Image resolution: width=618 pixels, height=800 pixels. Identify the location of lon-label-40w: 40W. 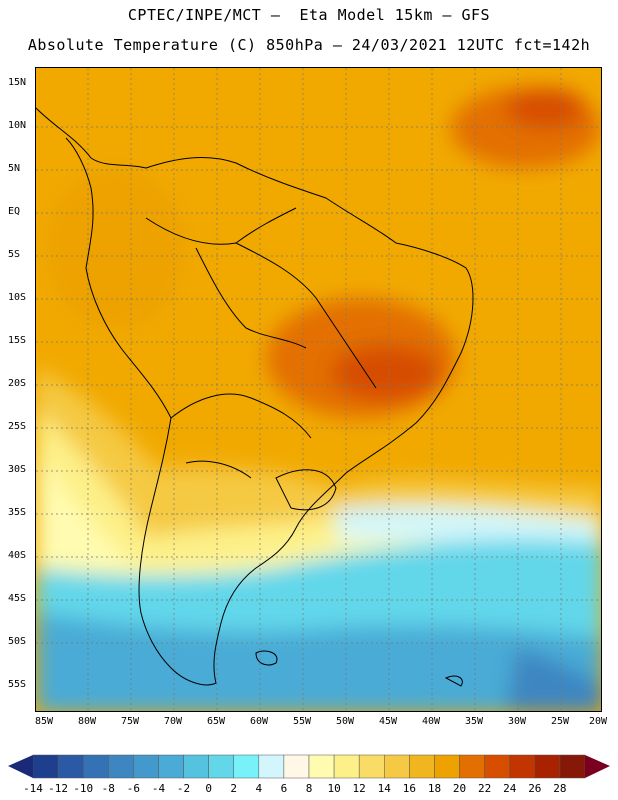
(431, 721).